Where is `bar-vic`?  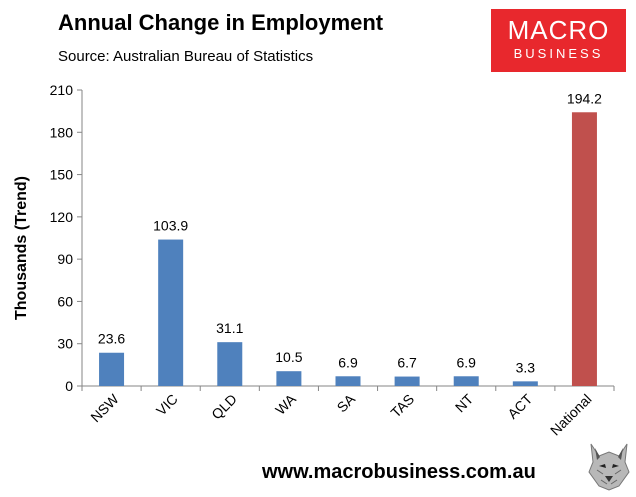
bar-vic is located at coordinates (171, 312).